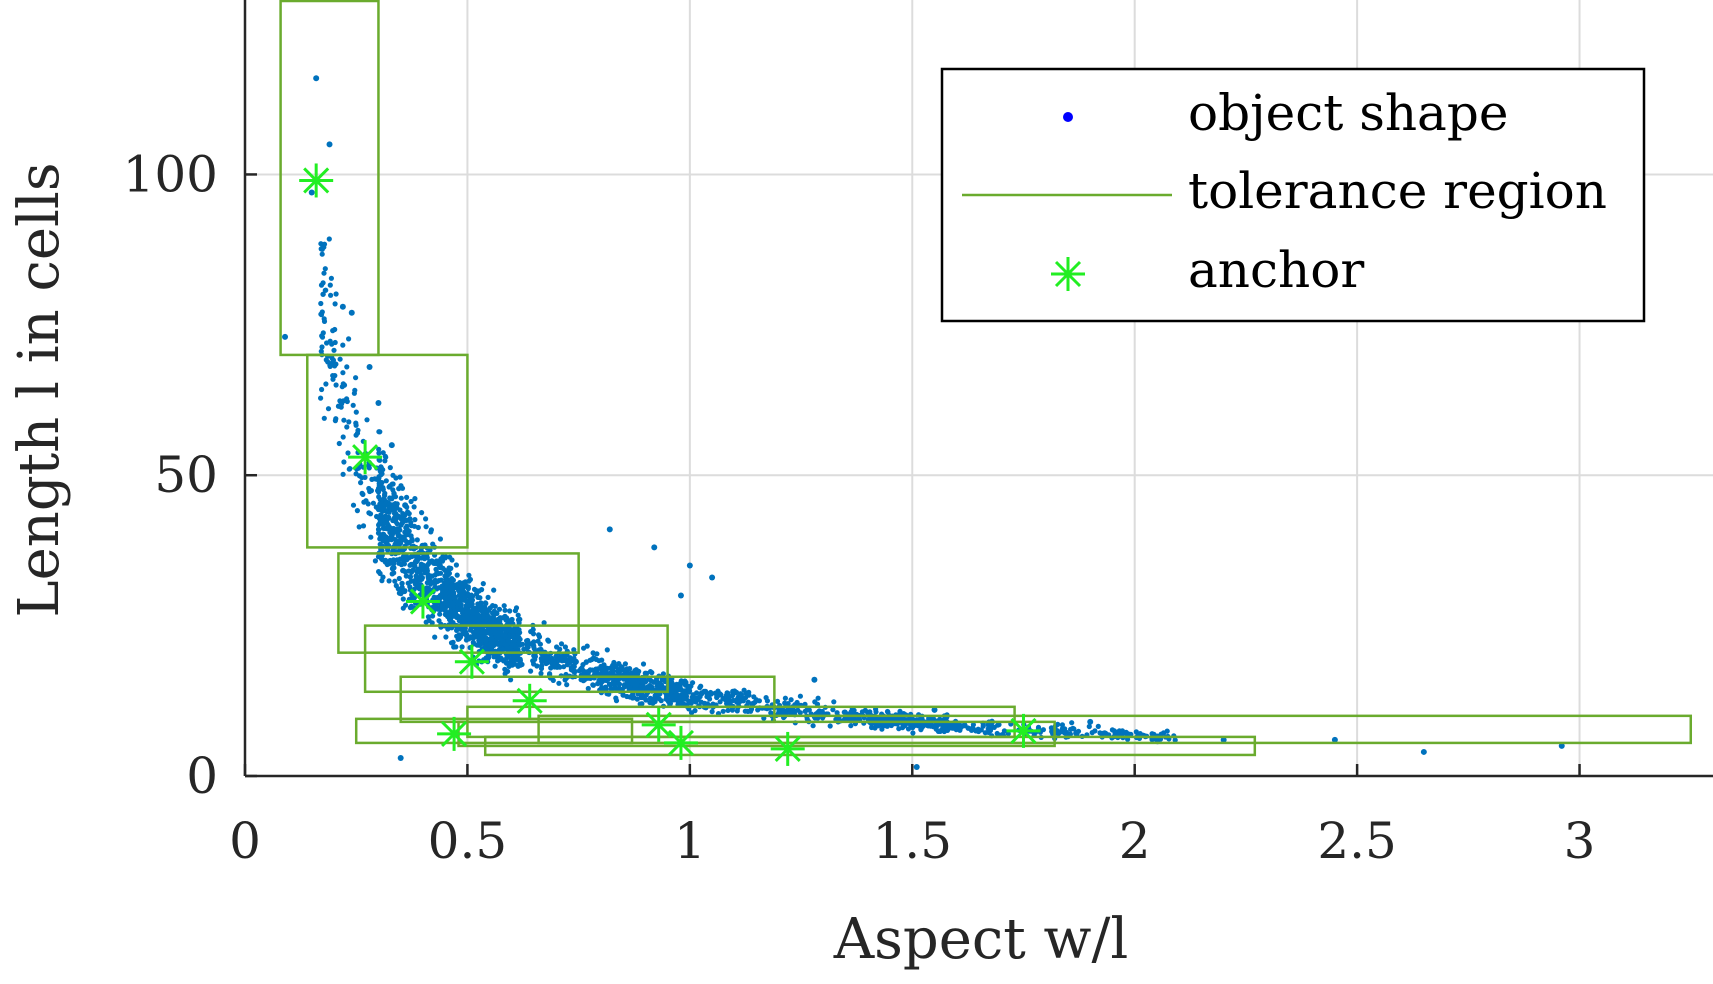 The height and width of the screenshot is (984, 1713). What do you see at coordinates (170, 475) in the screenshot?
I see `y-tick-labels: 0 50 100` at bounding box center [170, 475].